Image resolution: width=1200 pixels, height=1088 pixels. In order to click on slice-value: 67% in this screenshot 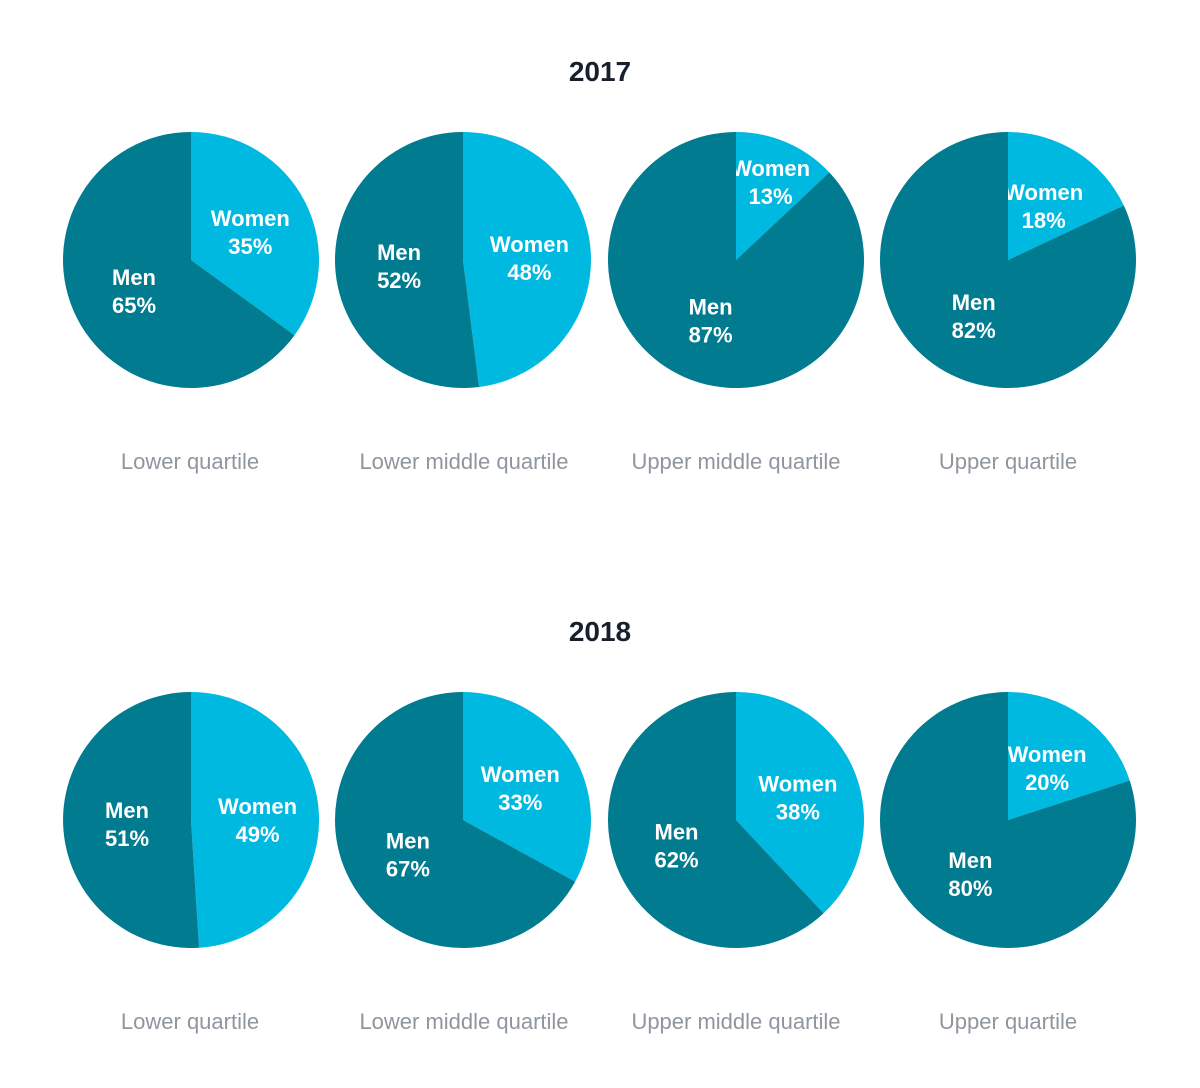, I will do `click(408, 869)`.